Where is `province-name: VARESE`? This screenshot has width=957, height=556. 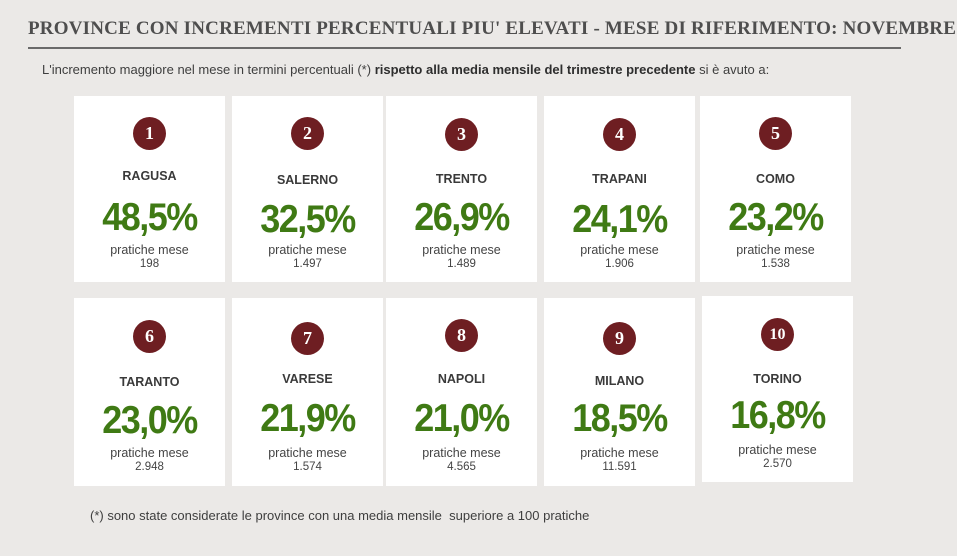 province-name: VARESE is located at coordinates (307, 379).